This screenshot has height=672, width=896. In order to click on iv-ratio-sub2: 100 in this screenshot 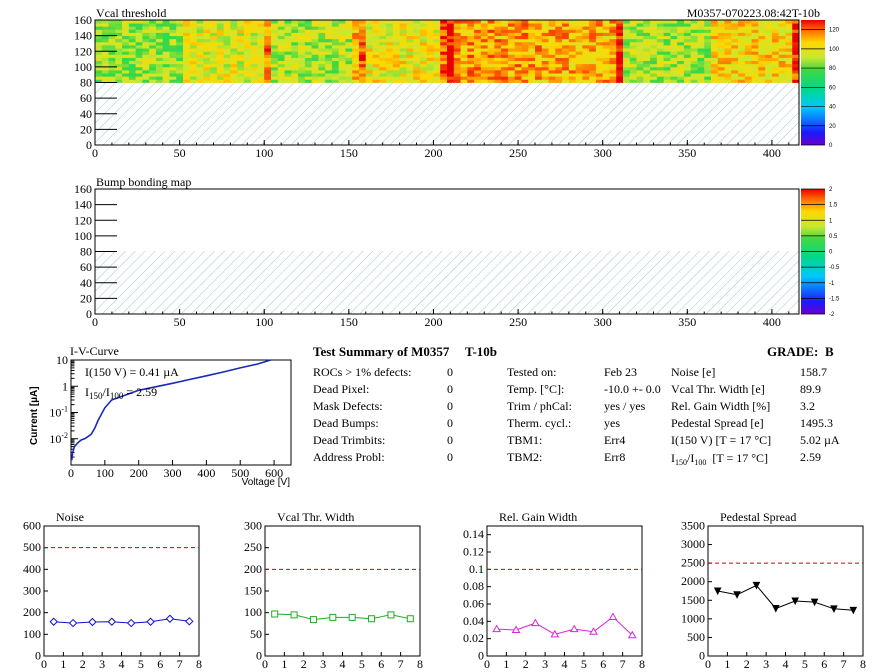, I will do `click(117, 396)`.